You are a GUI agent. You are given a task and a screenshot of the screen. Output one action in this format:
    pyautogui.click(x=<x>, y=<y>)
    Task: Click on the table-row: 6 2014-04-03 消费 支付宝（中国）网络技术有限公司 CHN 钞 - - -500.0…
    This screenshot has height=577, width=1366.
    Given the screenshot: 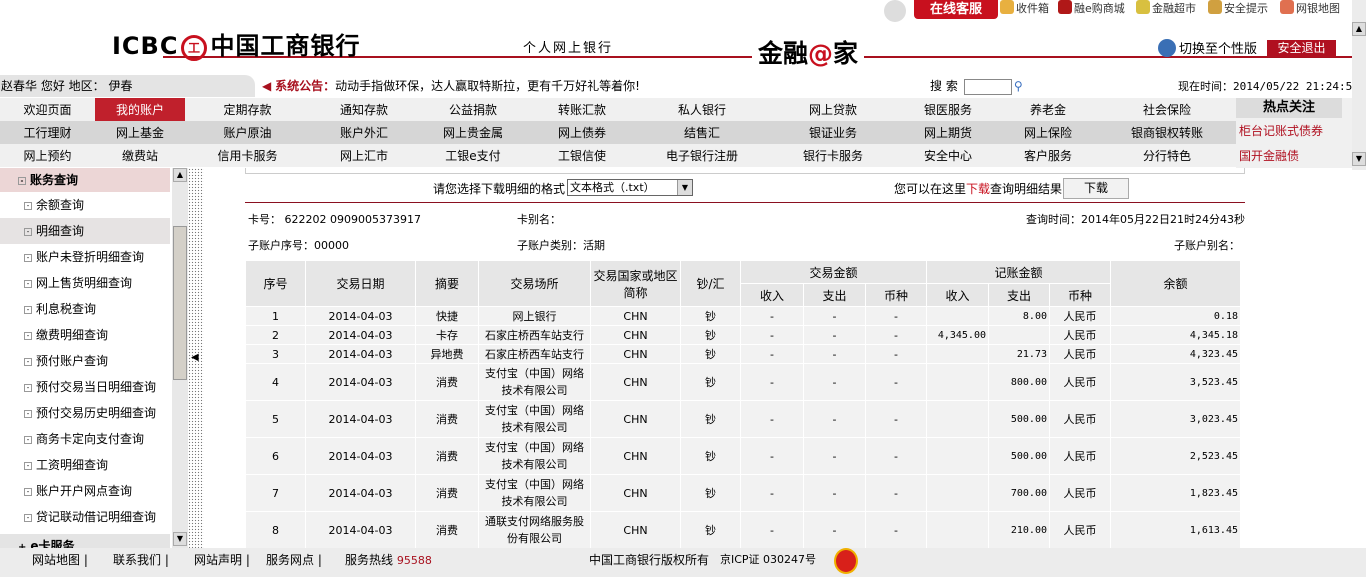 What is the action you would take?
    pyautogui.click(x=743, y=456)
    